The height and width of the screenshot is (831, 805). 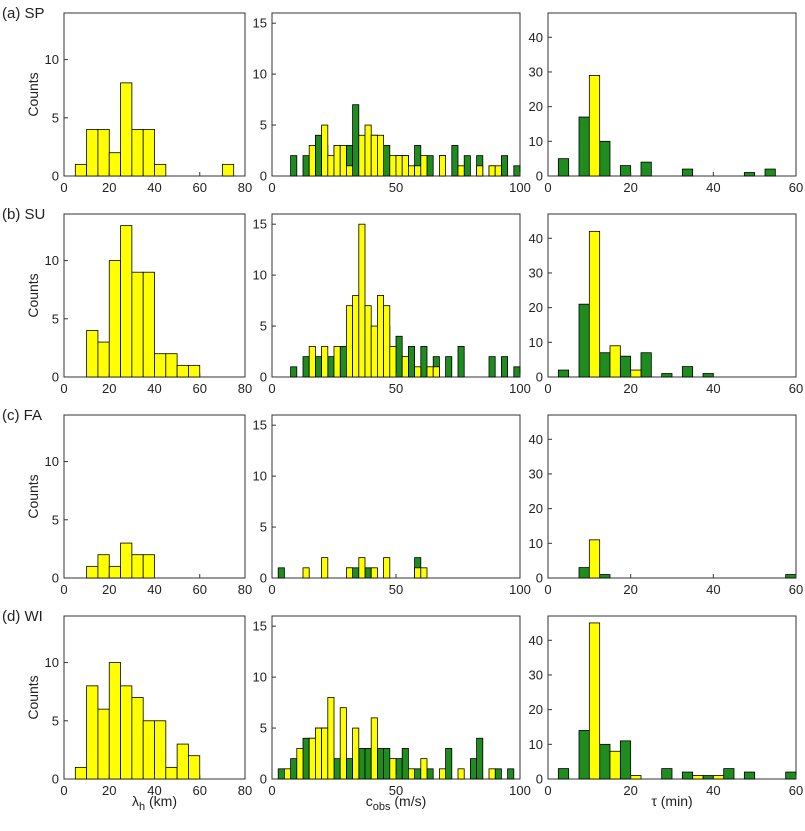 What do you see at coordinates (396, 187) in the screenshot?
I see `x-tick-label: 50` at bounding box center [396, 187].